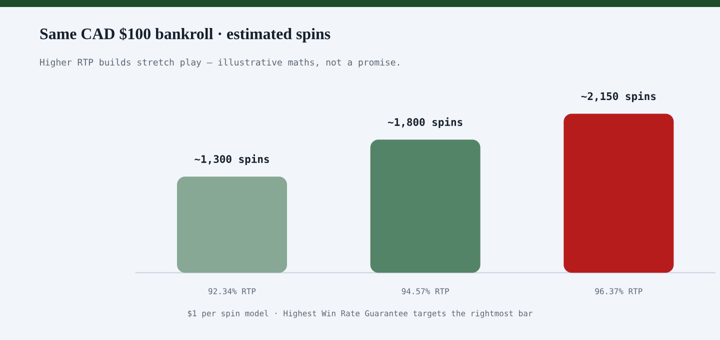 The width and height of the screenshot is (720, 340). I want to click on data-label: ~1,800 spins, so click(425, 122).